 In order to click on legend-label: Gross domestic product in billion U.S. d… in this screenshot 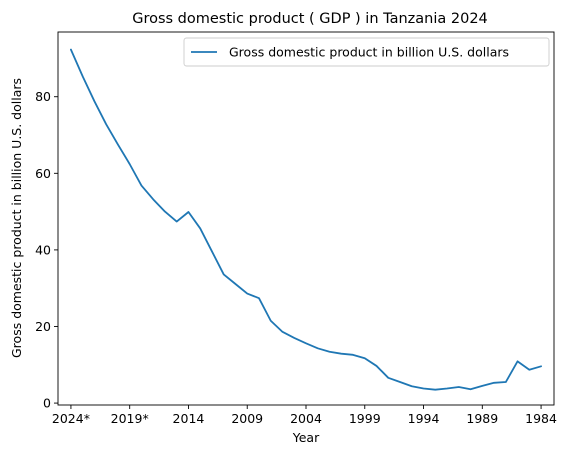, I will do `click(369, 52)`.